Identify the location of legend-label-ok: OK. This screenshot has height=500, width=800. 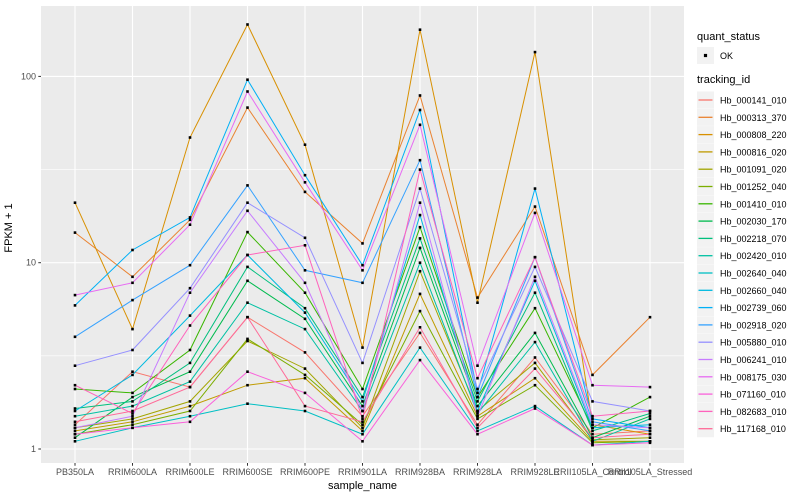
(726, 56).